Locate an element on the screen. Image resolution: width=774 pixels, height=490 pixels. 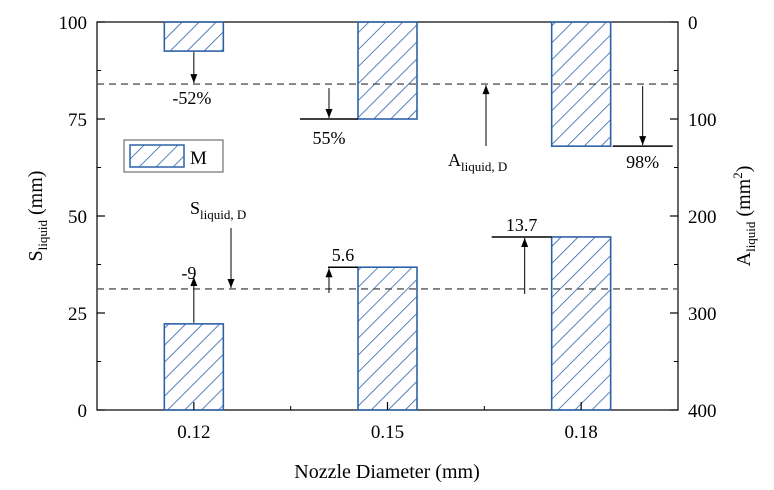
right-tick-label-300: 300 is located at coordinates (702, 314).